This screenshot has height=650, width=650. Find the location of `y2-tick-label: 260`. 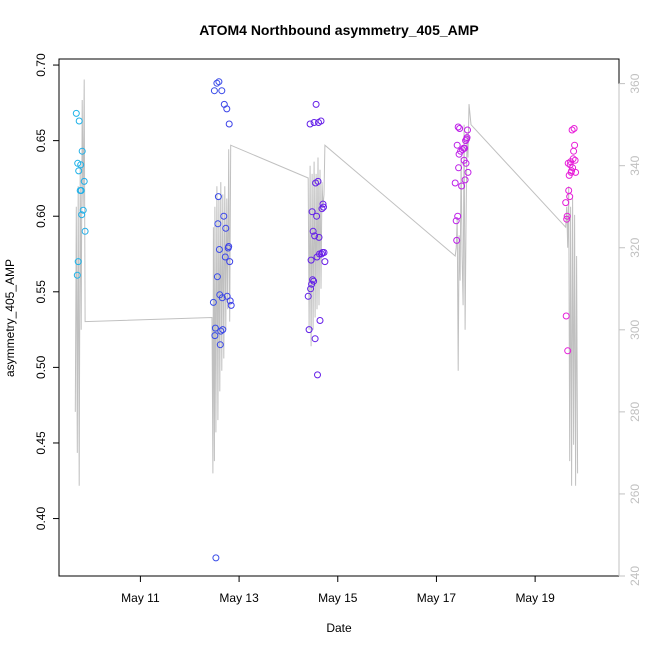

y2-tick-label: 260 is located at coordinates (635, 494).